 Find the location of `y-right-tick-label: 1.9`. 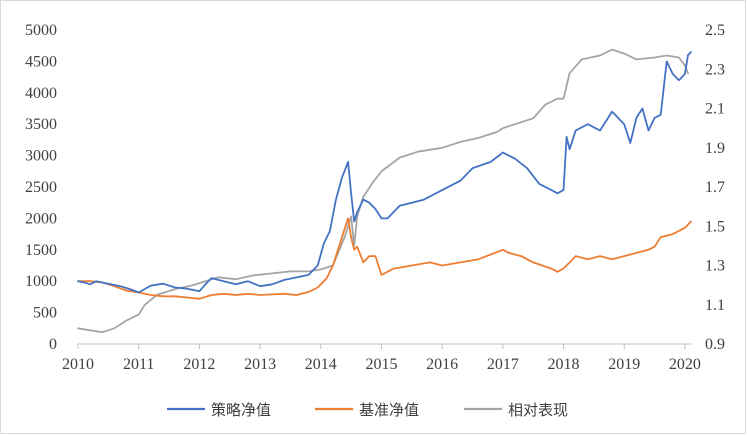

y-right-tick-label: 1.9 is located at coordinates (715, 148).